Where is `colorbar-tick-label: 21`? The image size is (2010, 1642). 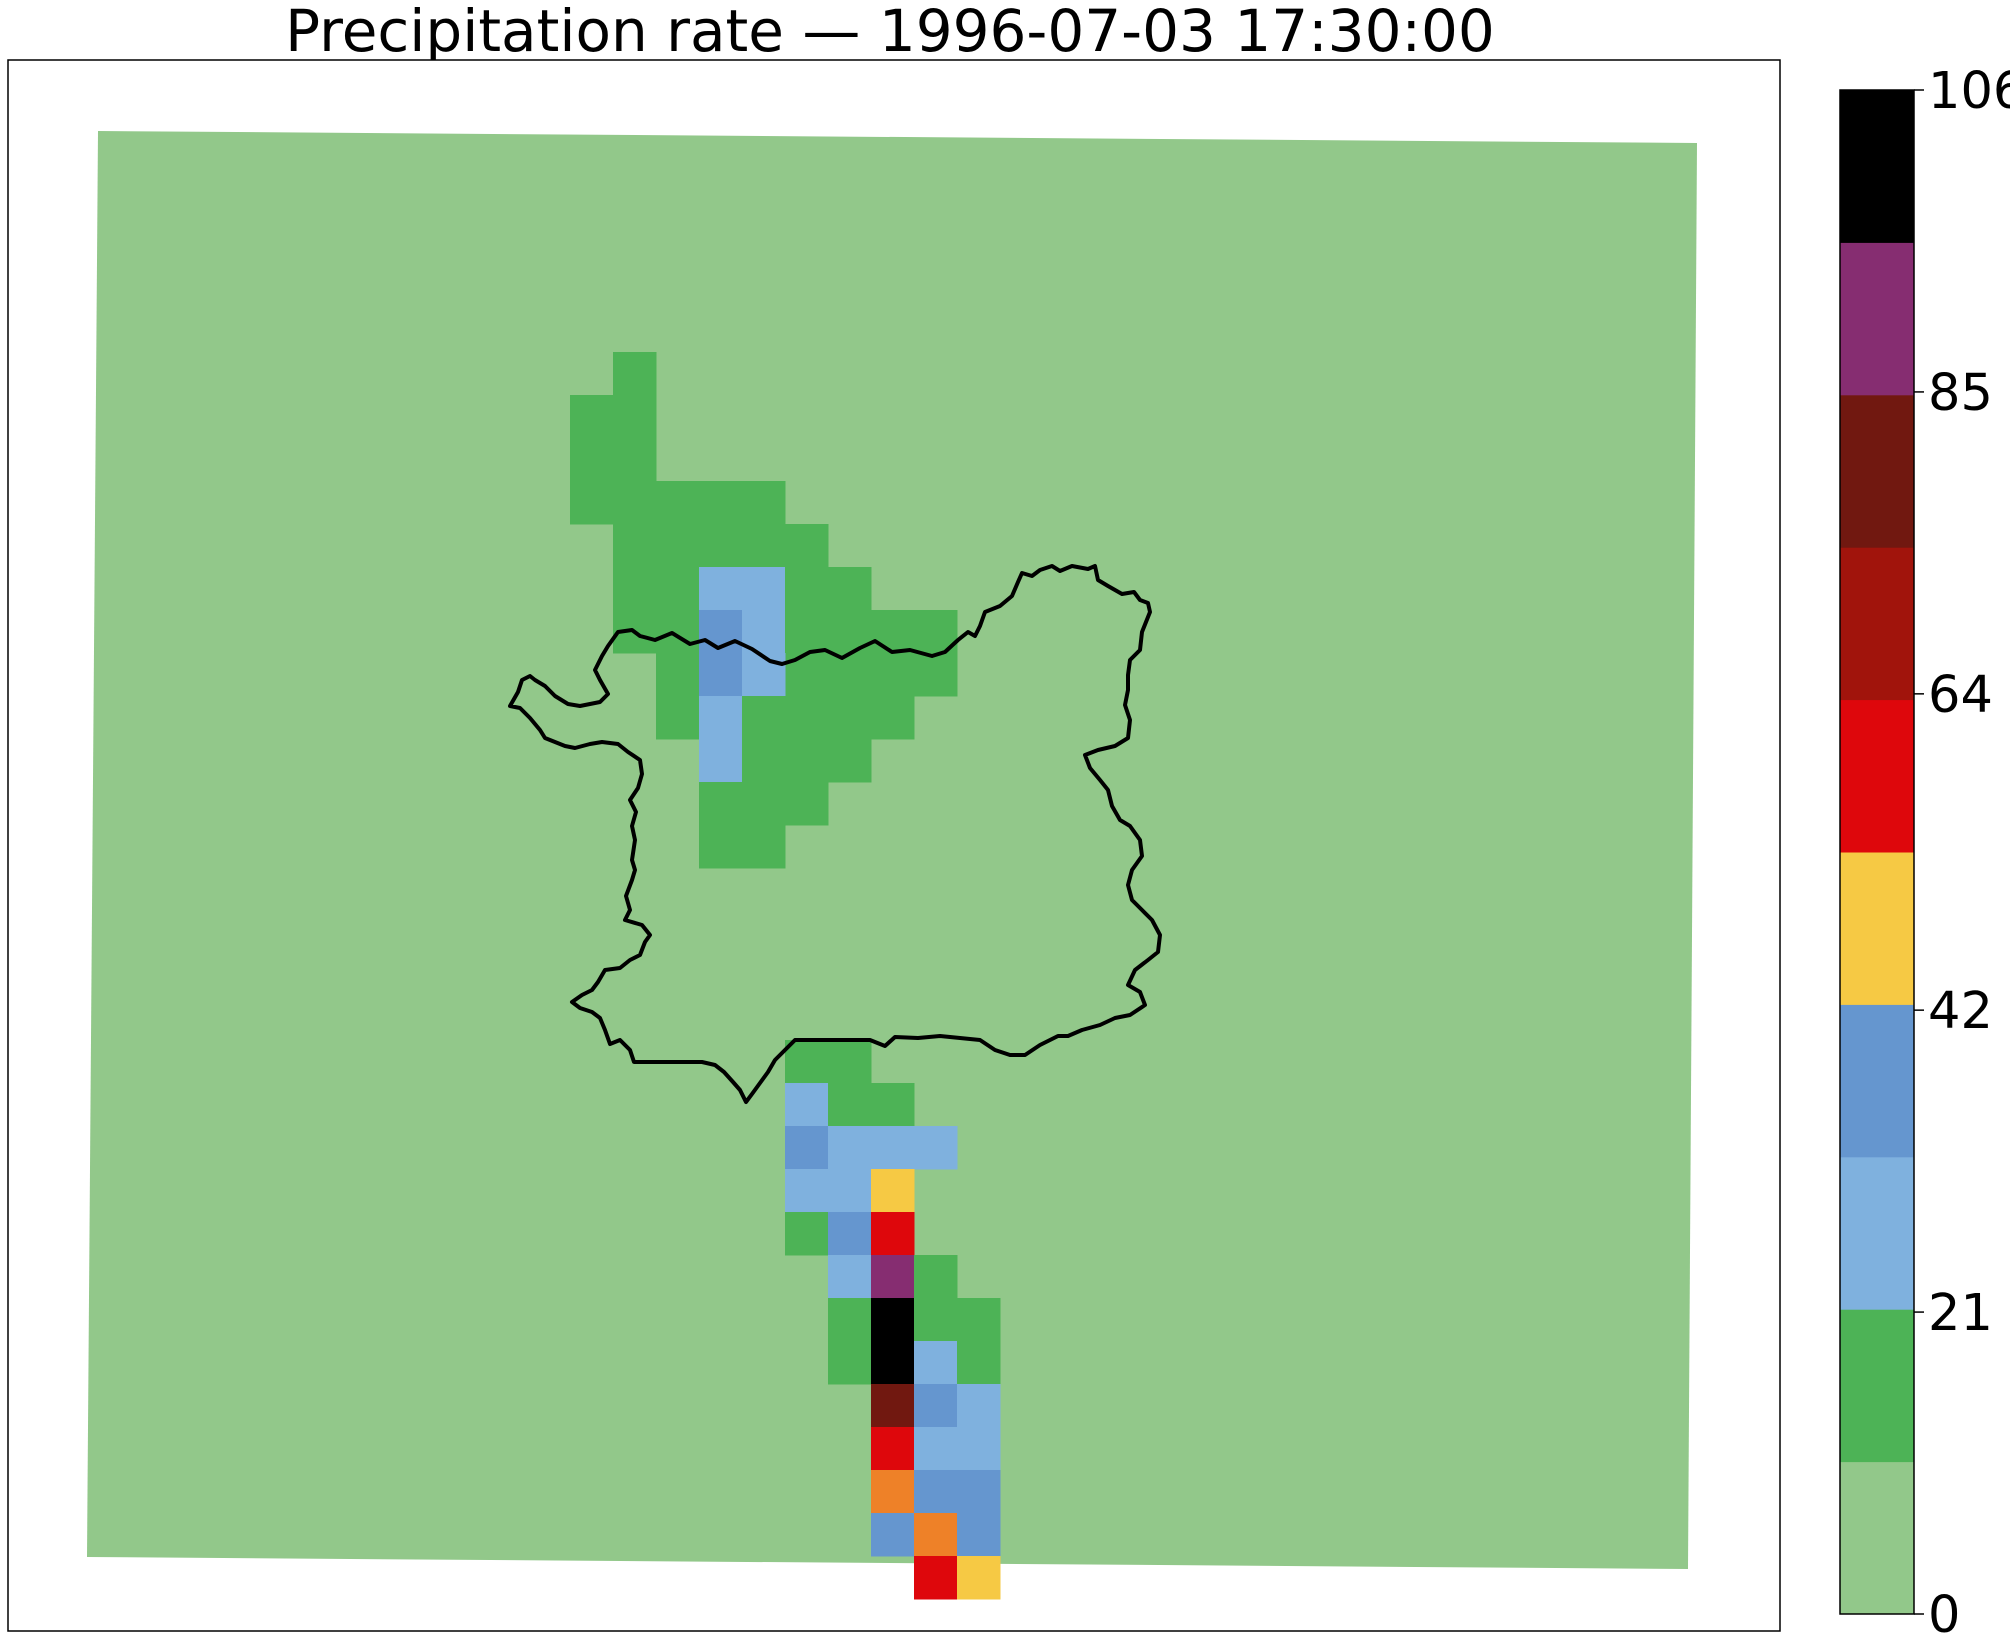 colorbar-tick-label: 21 is located at coordinates (1960, 1313).